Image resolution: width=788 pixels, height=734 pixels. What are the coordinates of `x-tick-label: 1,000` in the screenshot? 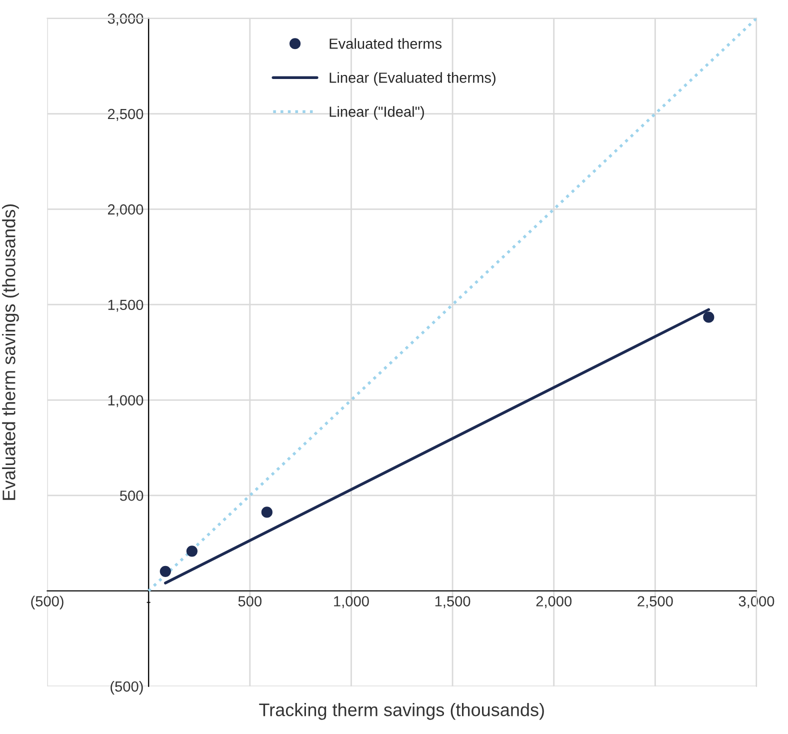 It's located at (351, 602).